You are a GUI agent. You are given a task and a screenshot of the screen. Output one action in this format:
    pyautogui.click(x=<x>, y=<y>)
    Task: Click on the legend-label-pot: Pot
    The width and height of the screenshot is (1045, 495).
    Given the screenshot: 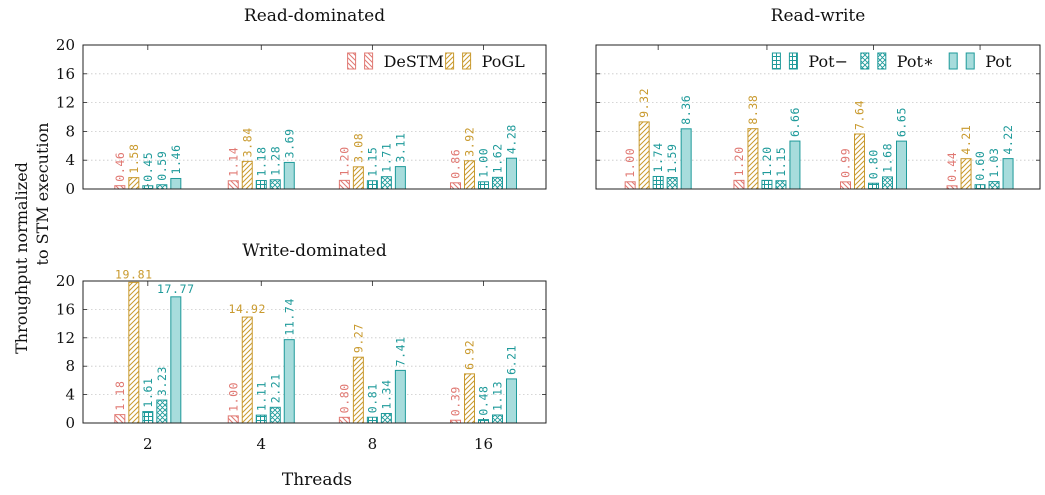 What is the action you would take?
    pyautogui.click(x=998, y=61)
    